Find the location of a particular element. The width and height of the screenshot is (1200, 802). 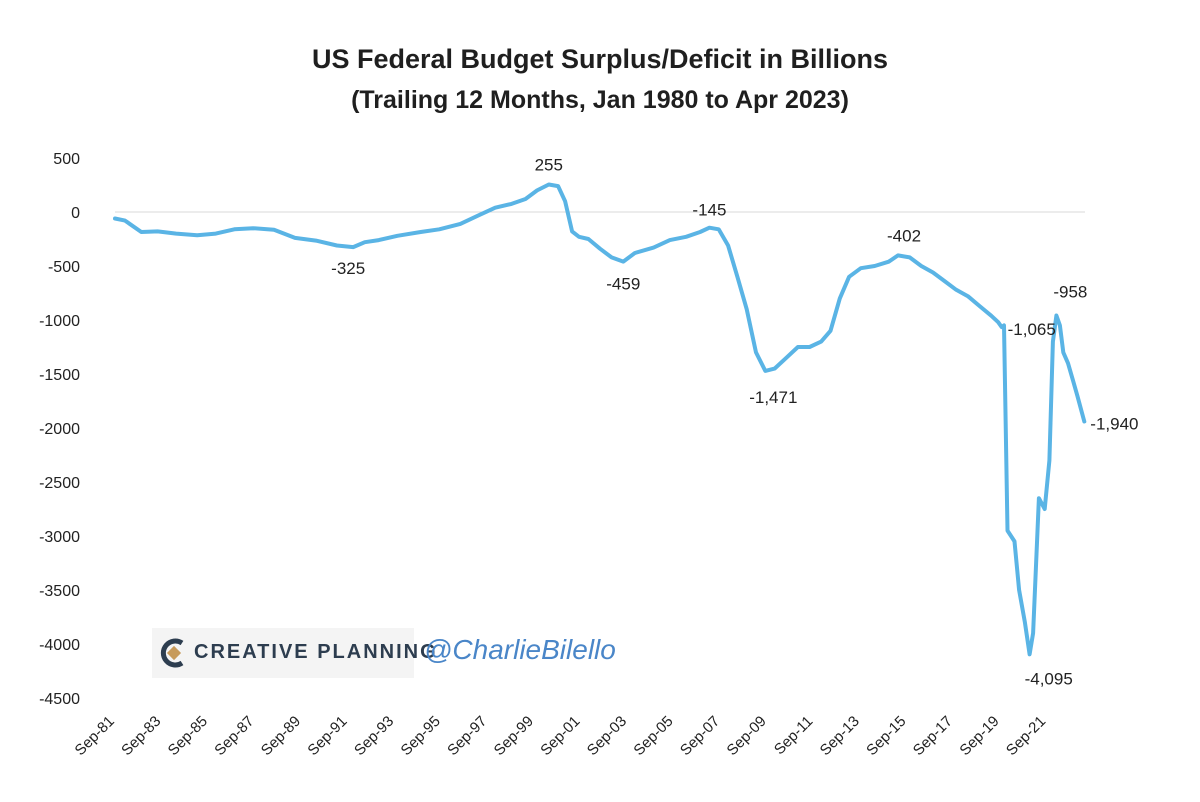

x-tick-label: Sep-03 is located at coordinates (607, 736).